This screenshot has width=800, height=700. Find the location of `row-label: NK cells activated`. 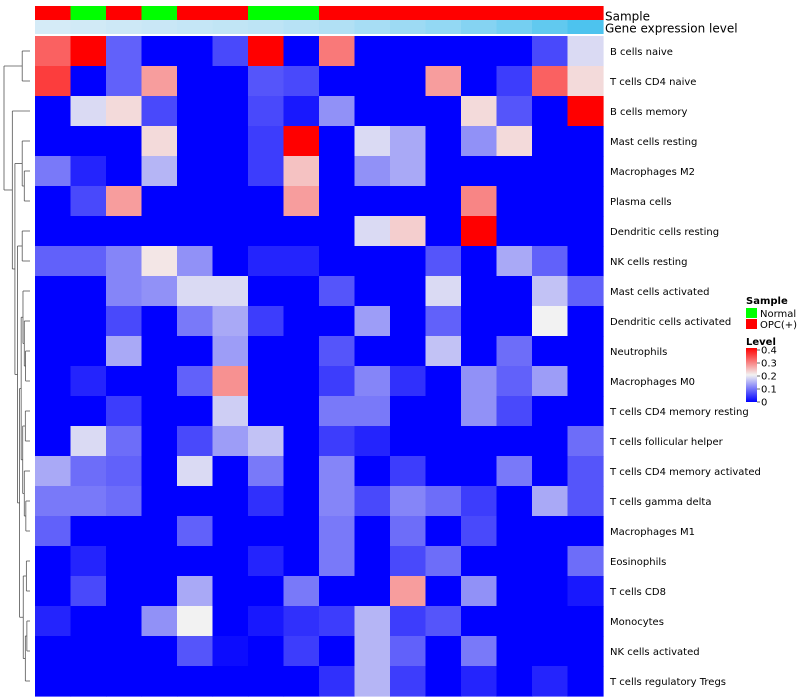

row-label: NK cells activated is located at coordinates (655, 652).